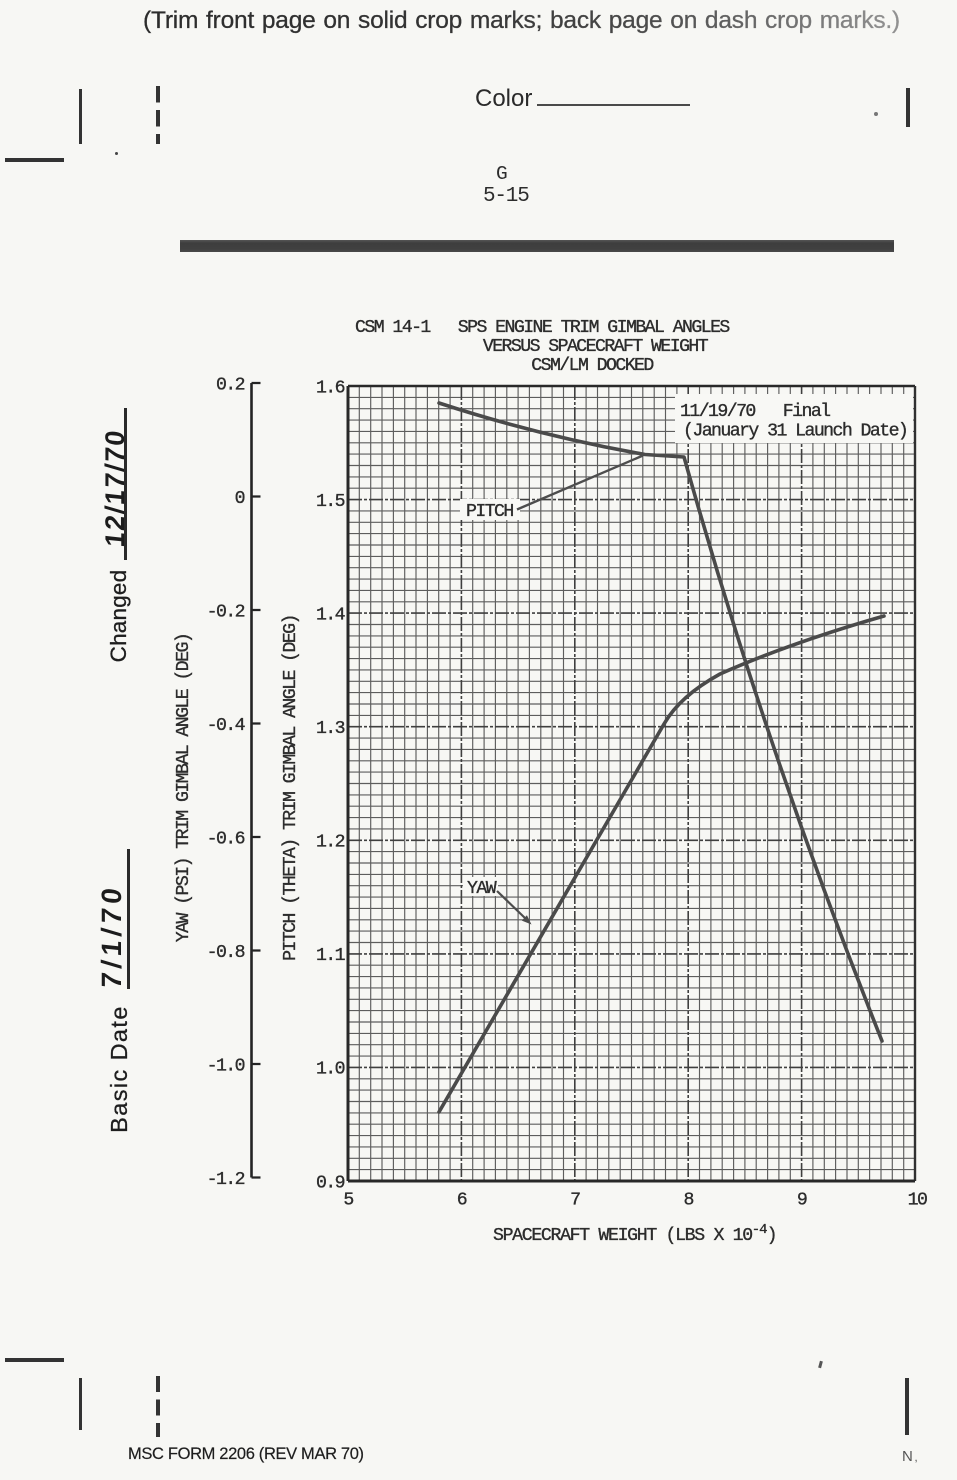  I want to click on svg-text: -0.8, so click(226, 953).